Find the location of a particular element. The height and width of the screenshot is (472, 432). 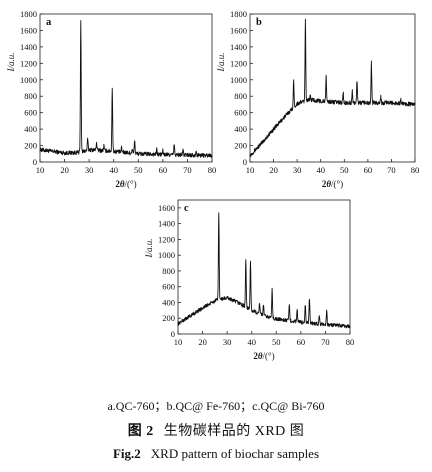

panel-label: a is located at coordinates (49, 22).